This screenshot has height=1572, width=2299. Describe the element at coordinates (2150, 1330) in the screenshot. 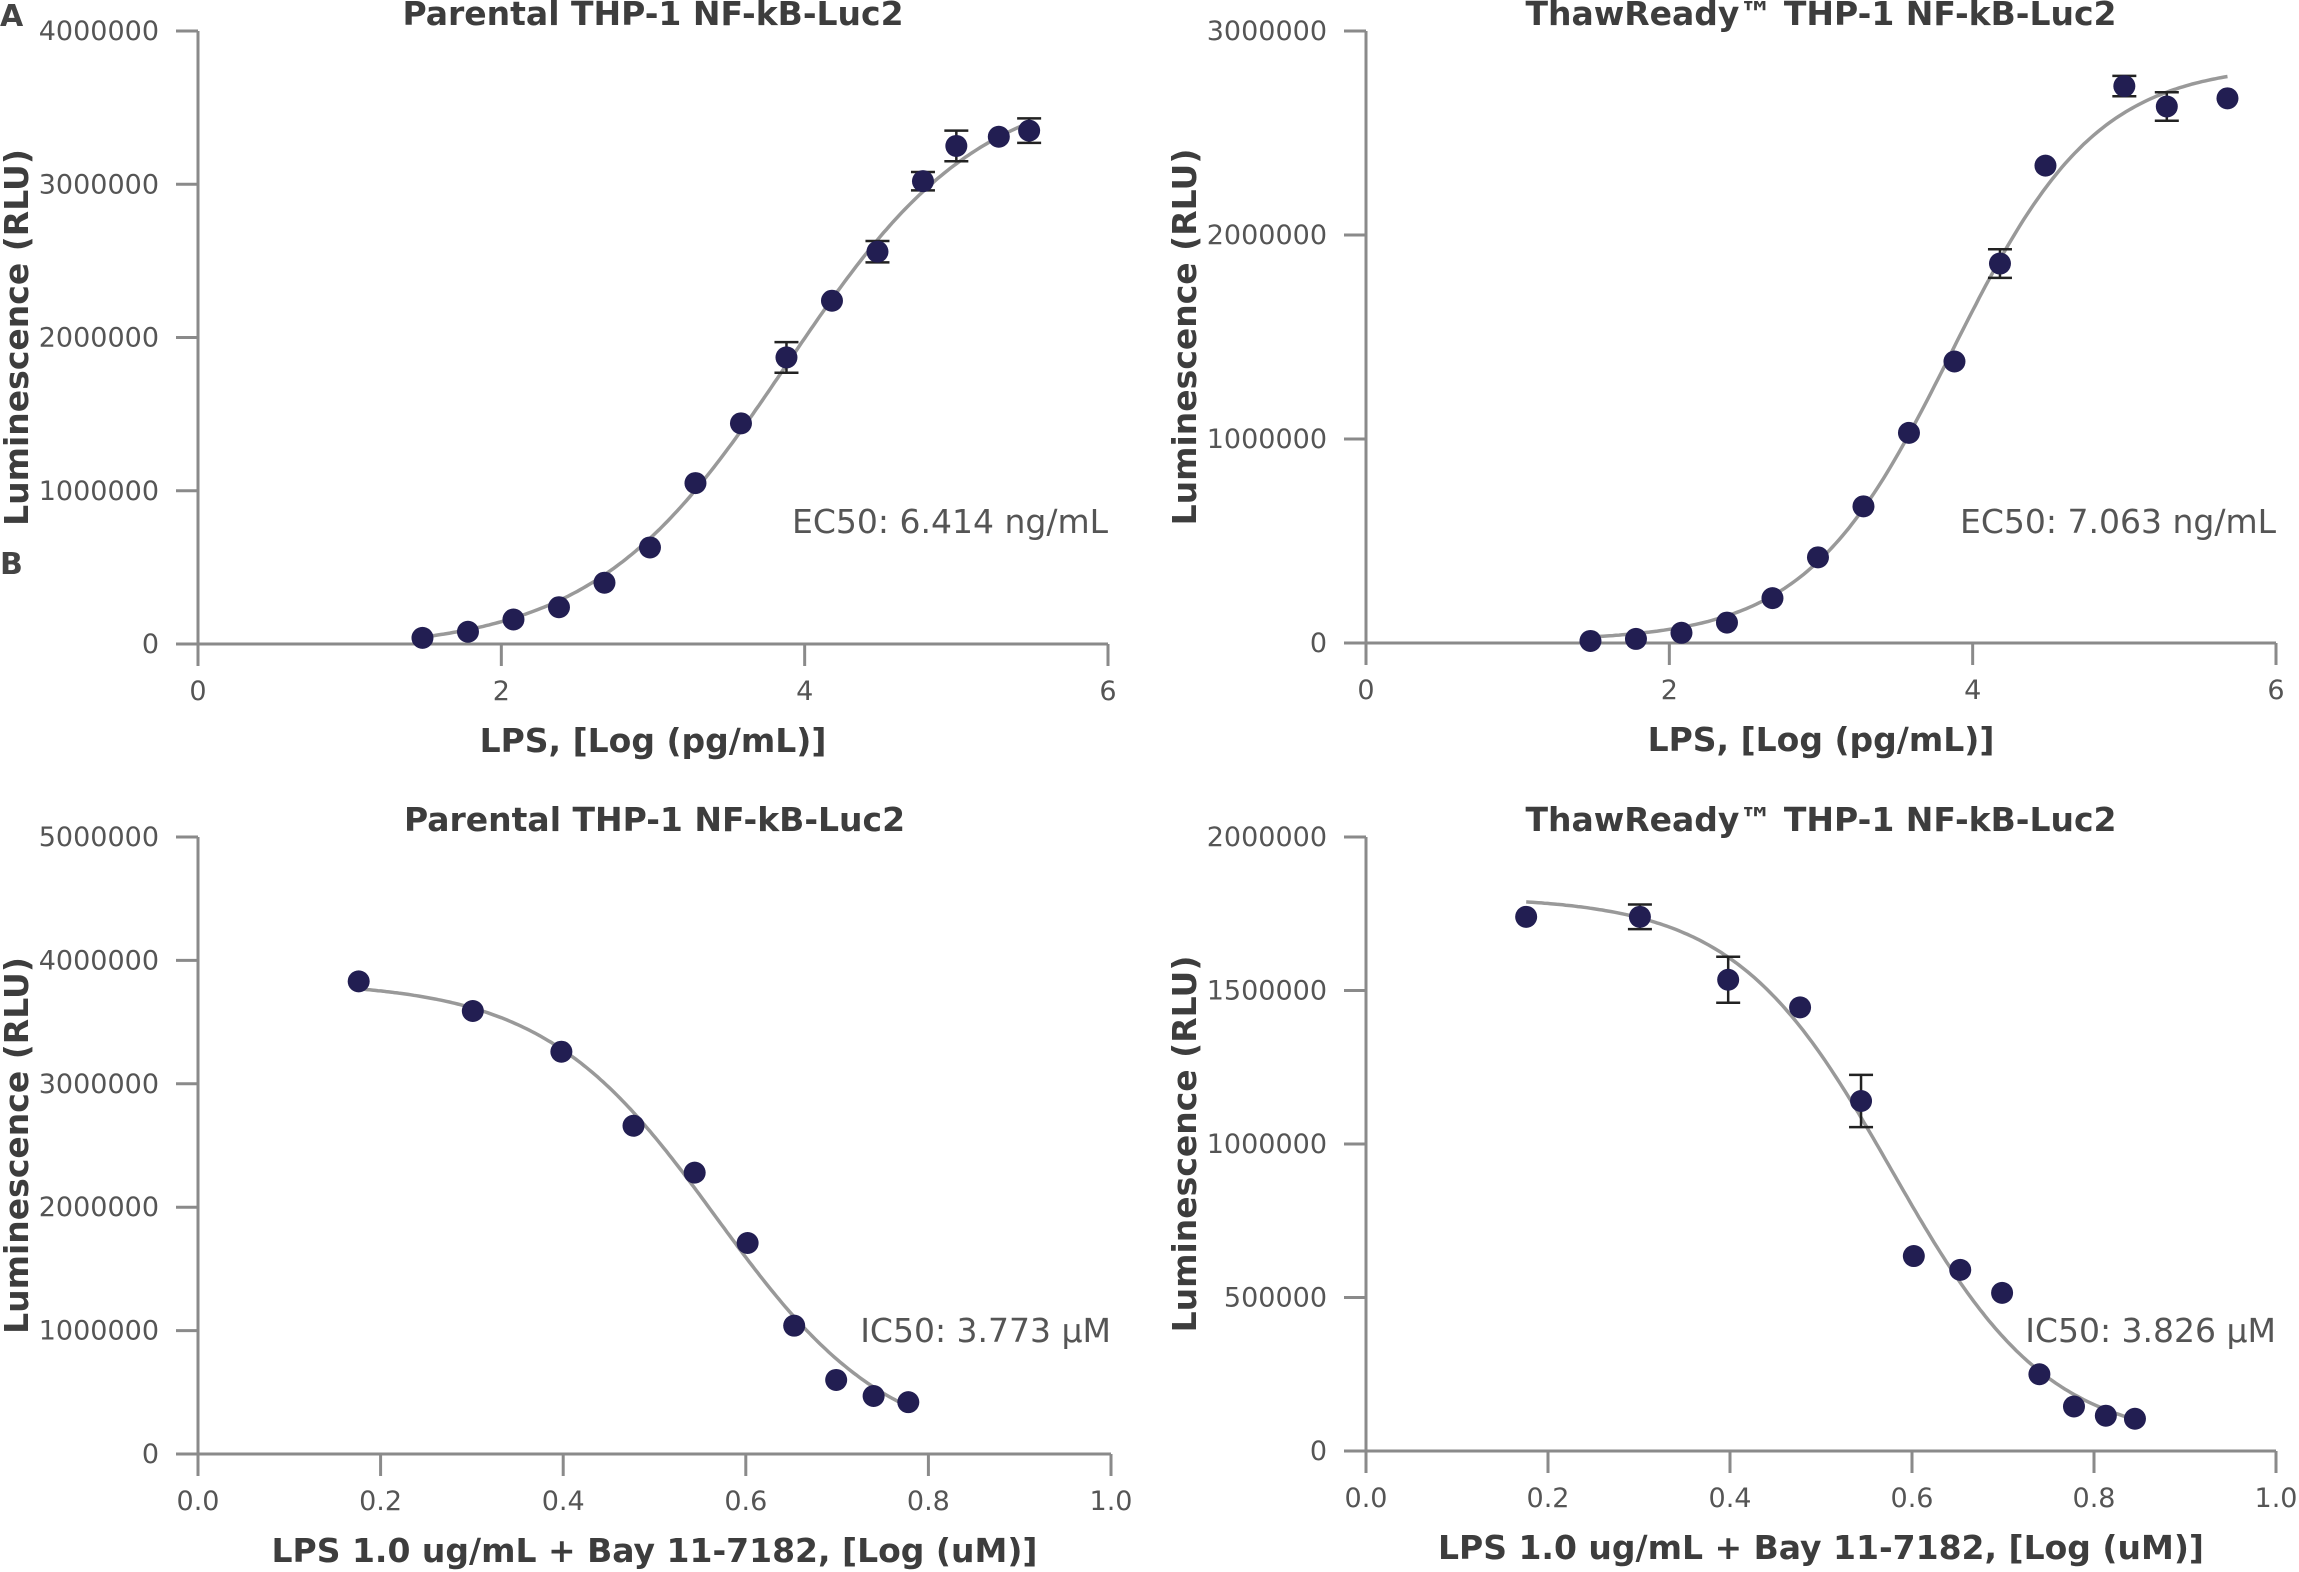

I see `ic50-annotation: IC50: 3.826 µM` at that location.